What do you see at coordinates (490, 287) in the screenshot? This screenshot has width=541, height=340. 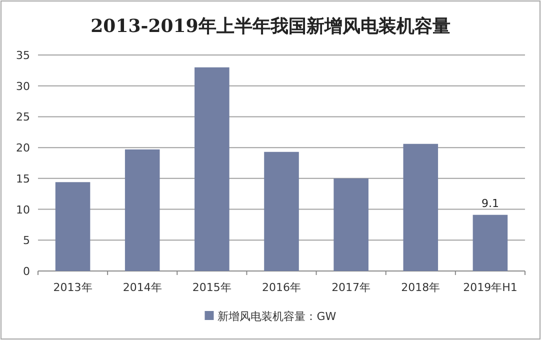 I see `x-tick-label: 2019年H1` at bounding box center [490, 287].